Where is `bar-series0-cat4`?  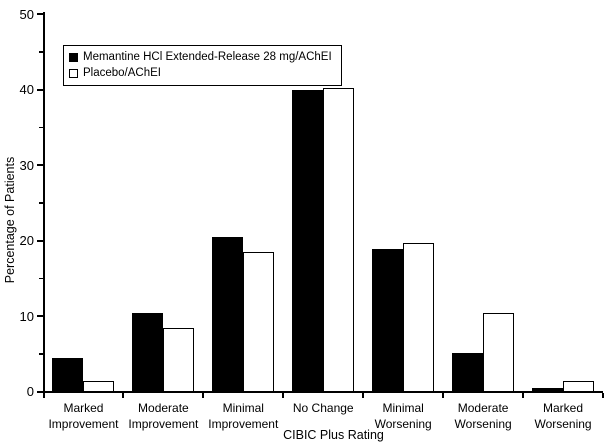 bar-series0-cat4 is located at coordinates (388, 320).